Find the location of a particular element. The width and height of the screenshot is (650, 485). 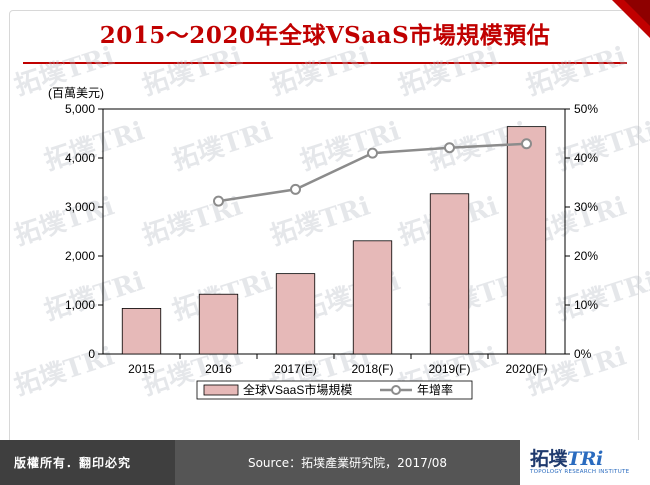

footer-logo-area: 拓墣TRi TOPOLOGY RESEARCH INSTITUTE is located at coordinates (585, 462).